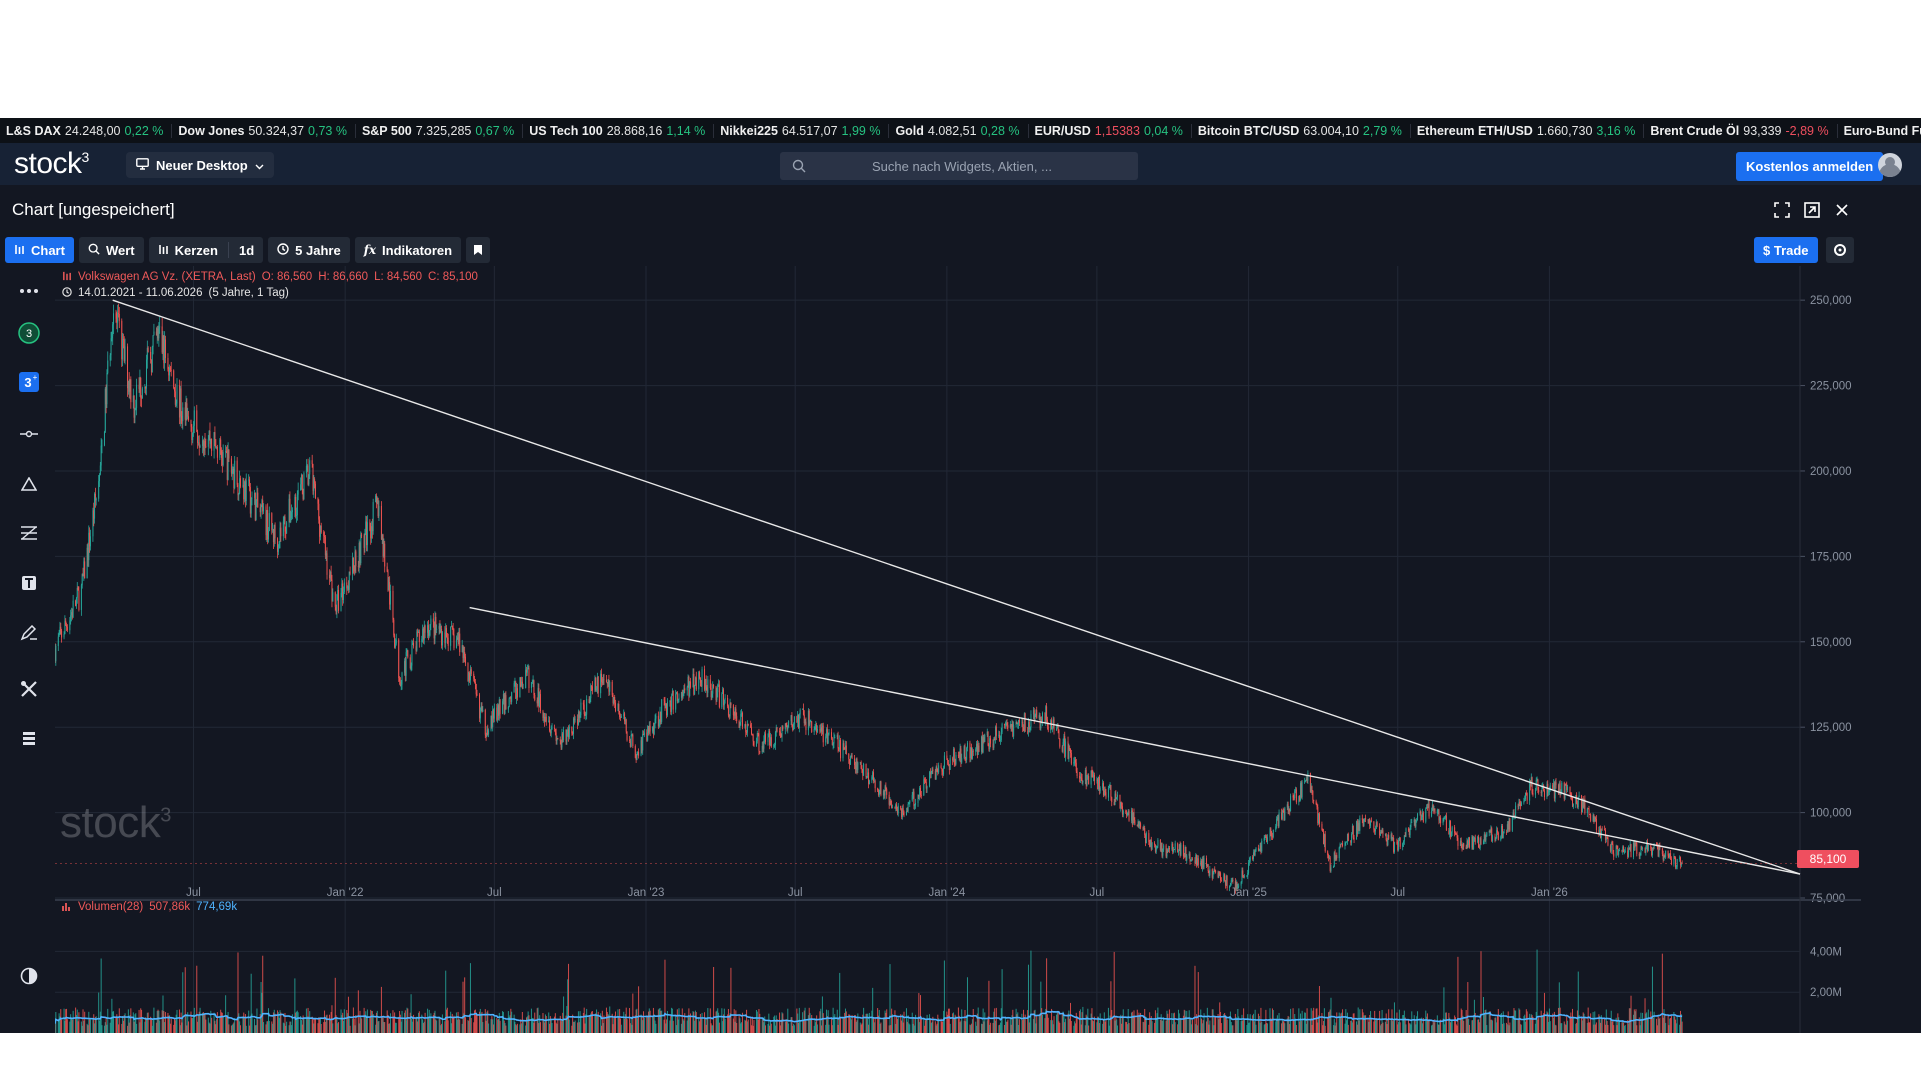 Image resolution: width=1921 pixels, height=1080 pixels. What do you see at coordinates (29, 689) in the screenshot?
I see `tools-icon` at bounding box center [29, 689].